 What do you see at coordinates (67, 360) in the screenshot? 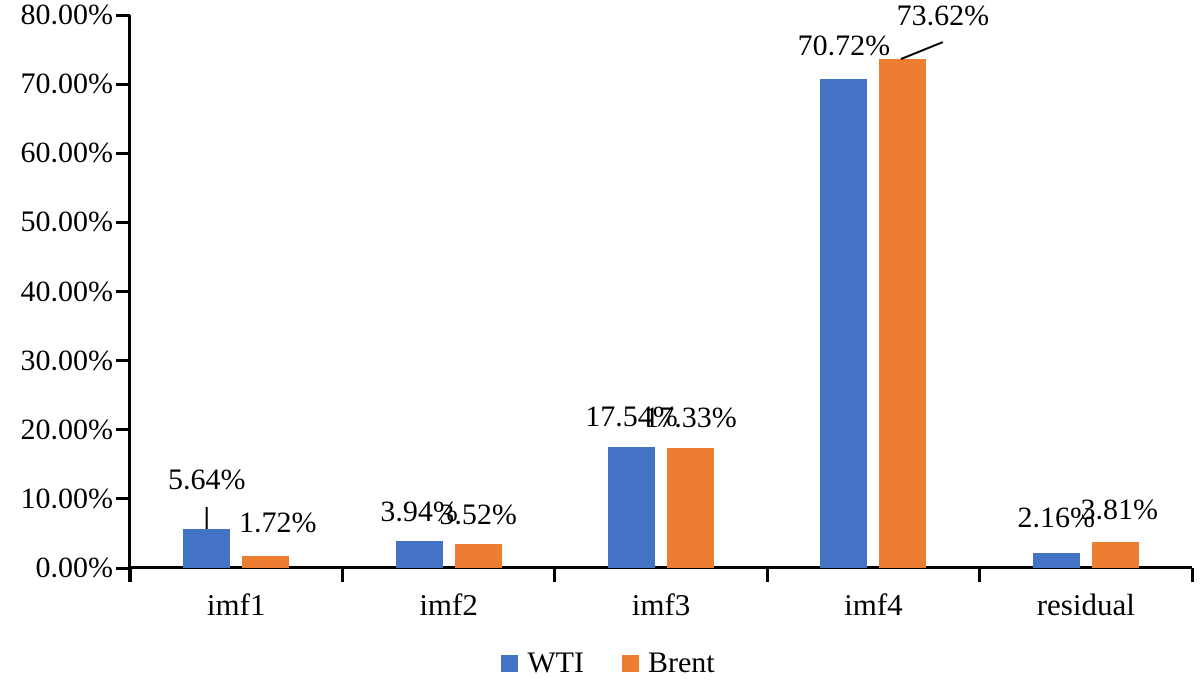
I see `y-axis-tick-label: 30.00%` at bounding box center [67, 360].